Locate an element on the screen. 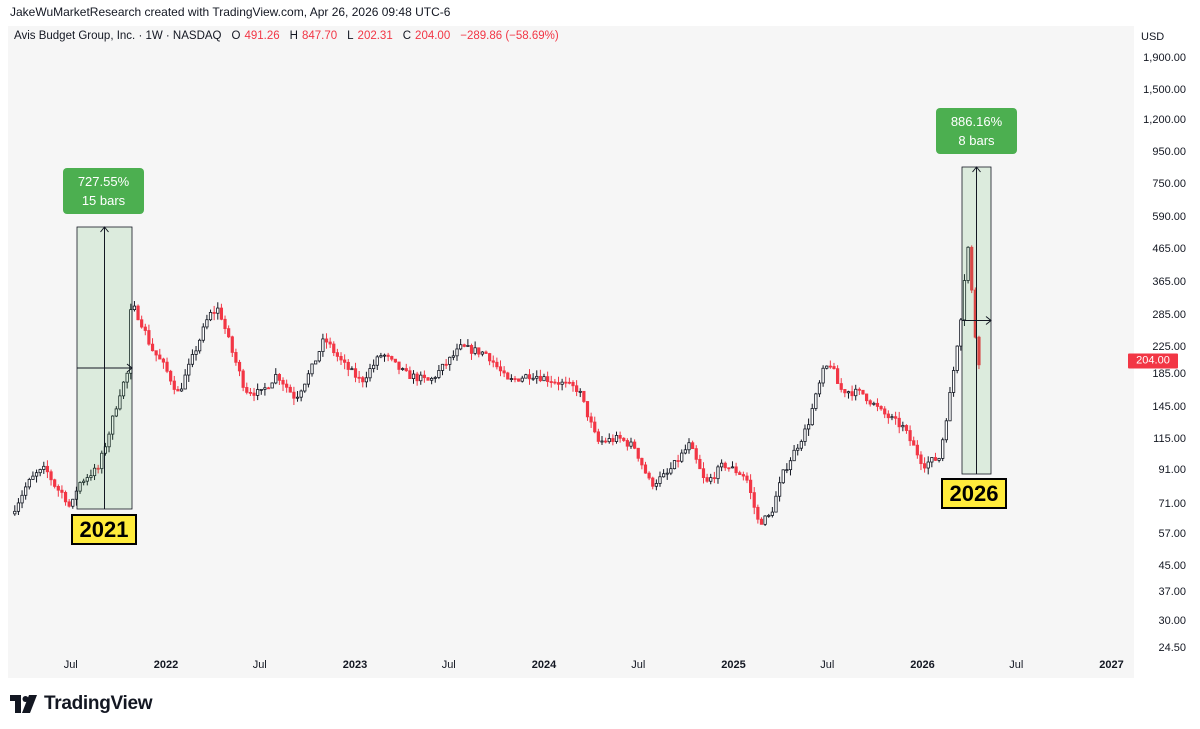 Image resolution: width=1200 pixels, height=729 pixels. currency-label: USD is located at coordinates (1153, 37).